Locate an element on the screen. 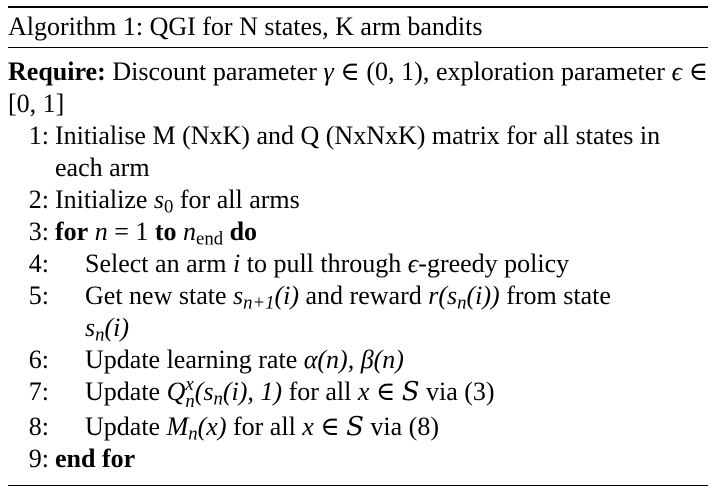 The height and width of the screenshot is (490, 716). next-state-arg: (i) is located at coordinates (287, 295).